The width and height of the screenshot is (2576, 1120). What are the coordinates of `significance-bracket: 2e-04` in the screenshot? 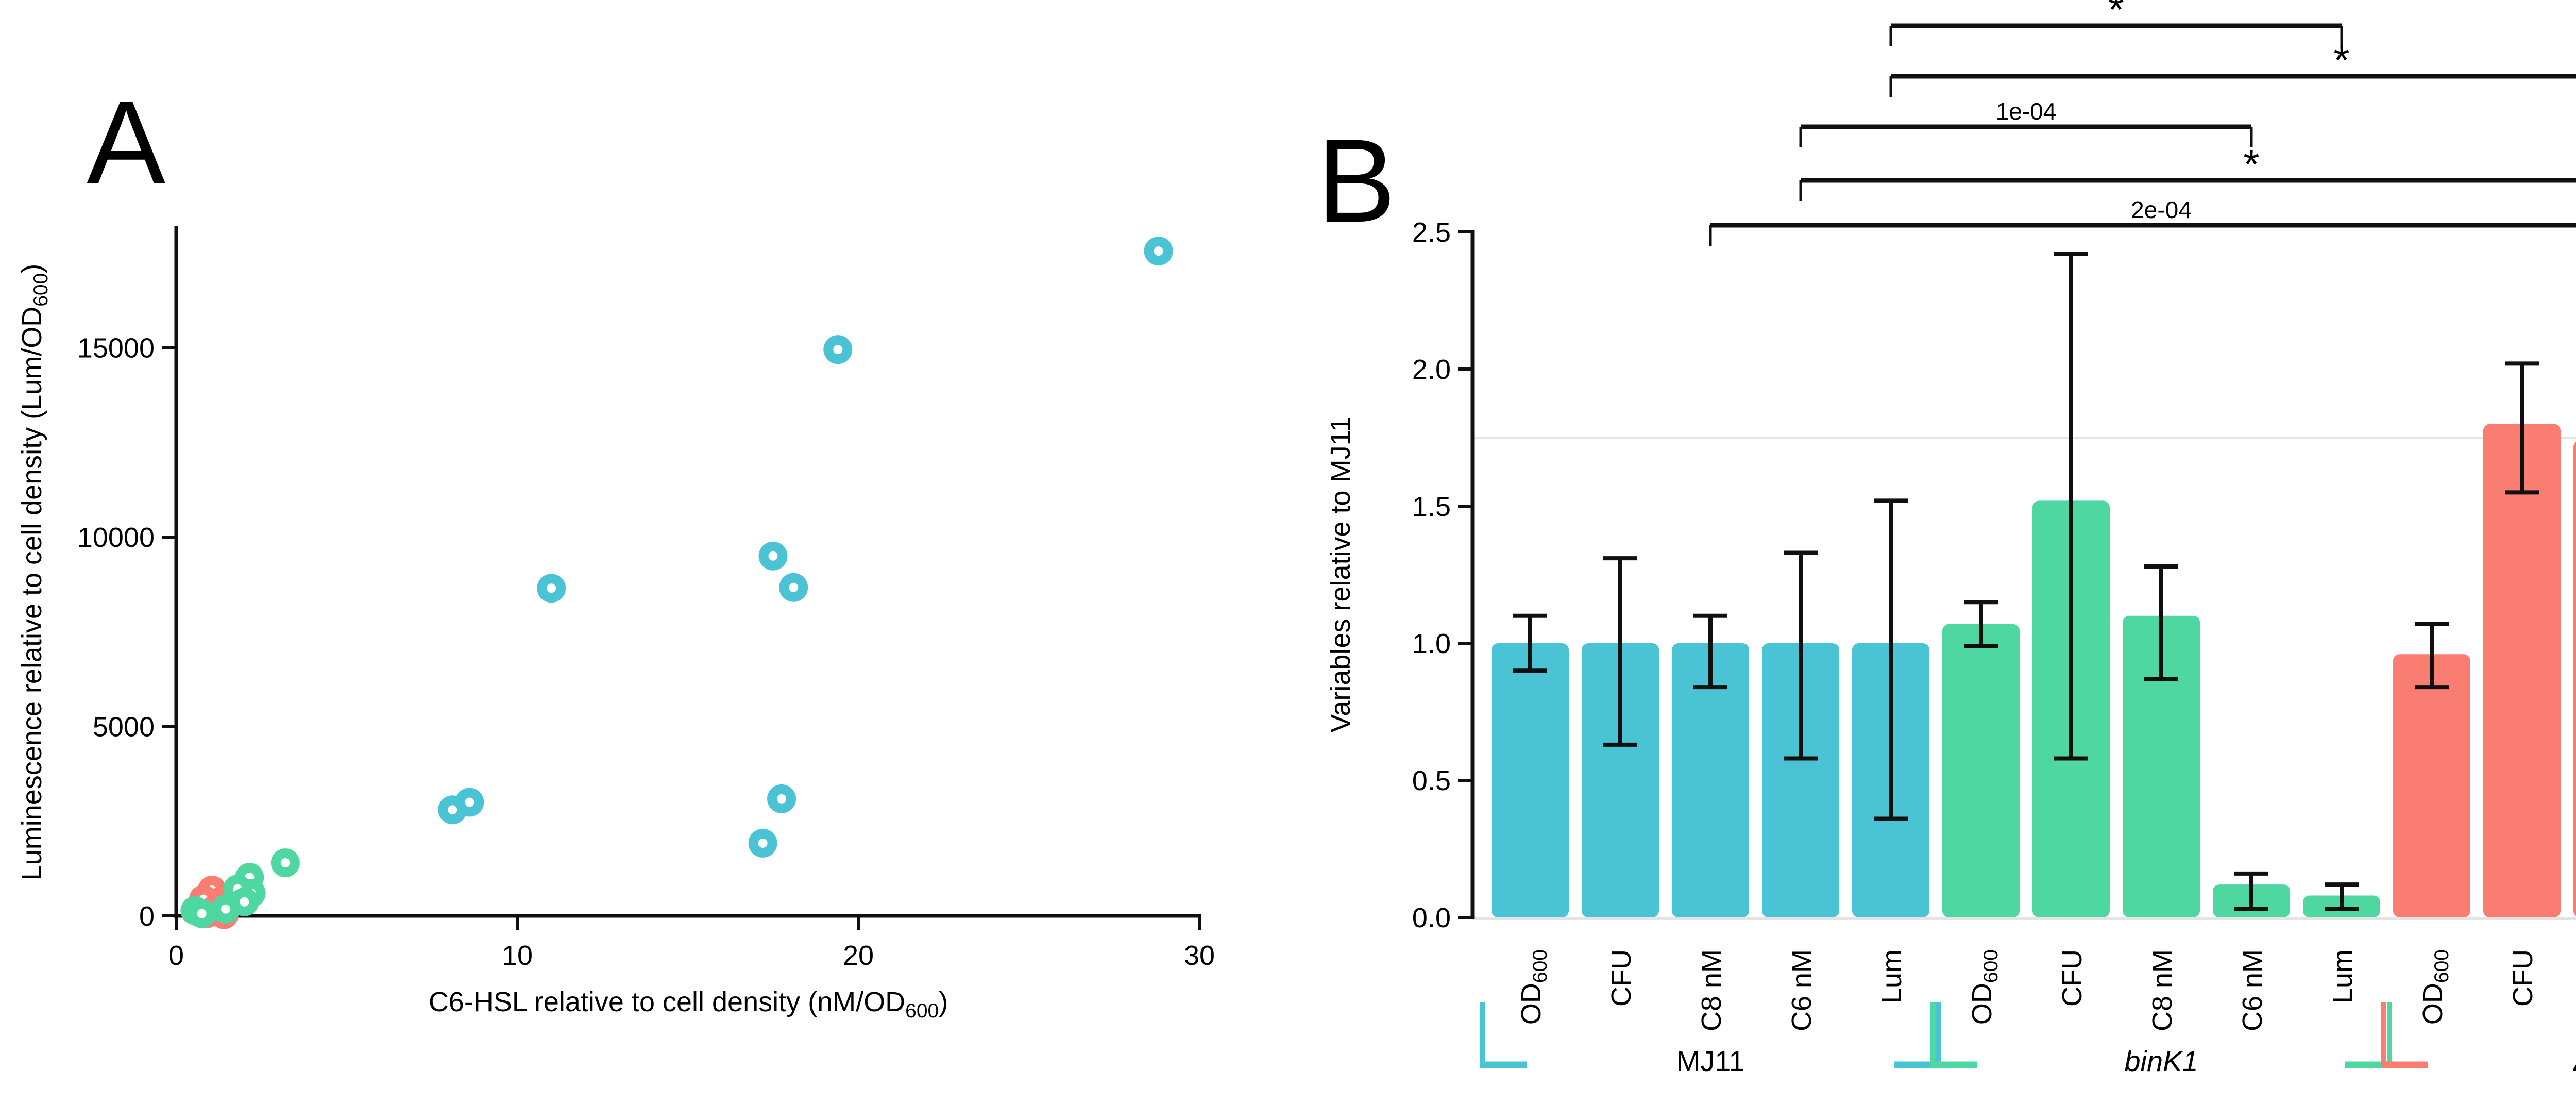 It's located at (2142, 221).